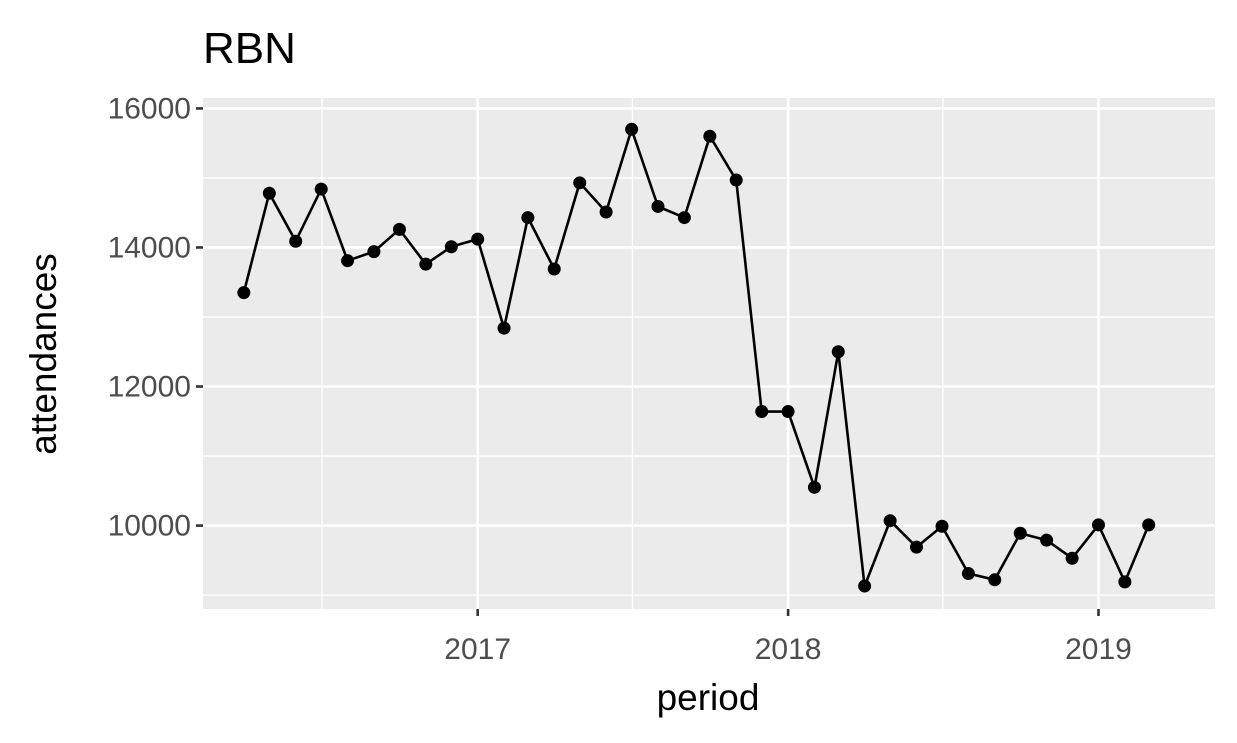 The width and height of the screenshot is (1237, 743). I want to click on y-axis-title: attendances, so click(43, 354).